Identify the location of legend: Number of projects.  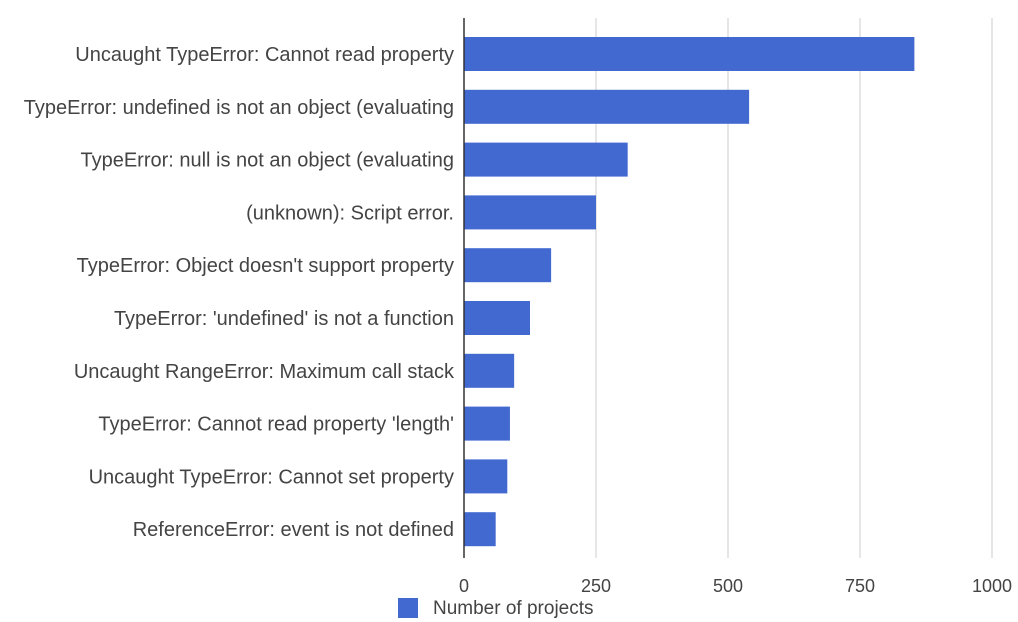
(496, 608).